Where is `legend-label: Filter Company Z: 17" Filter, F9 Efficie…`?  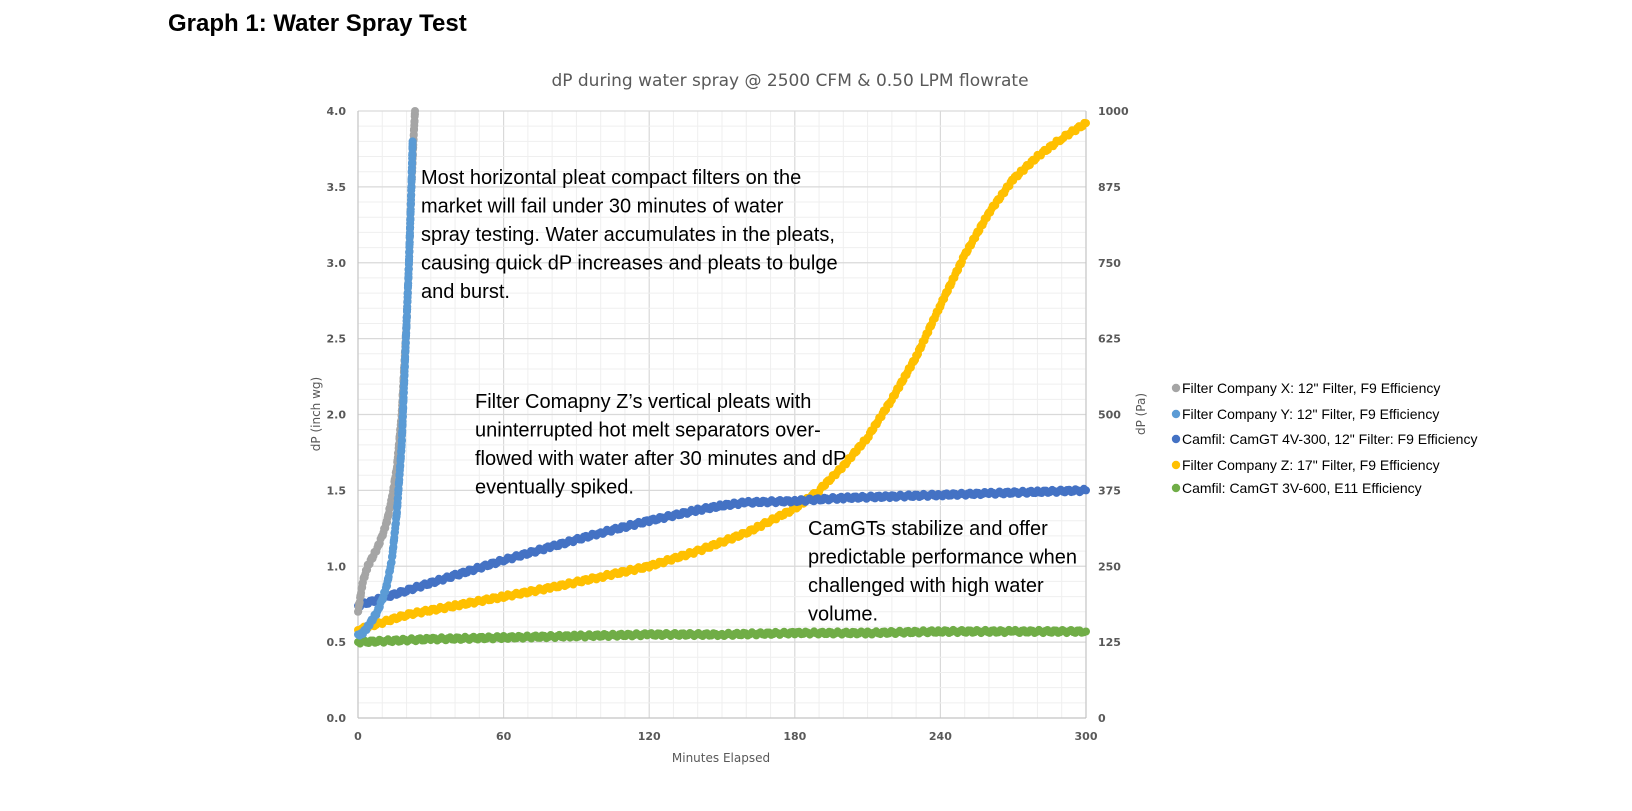 legend-label: Filter Company Z: 17" Filter, F9 Efficie… is located at coordinates (1311, 465).